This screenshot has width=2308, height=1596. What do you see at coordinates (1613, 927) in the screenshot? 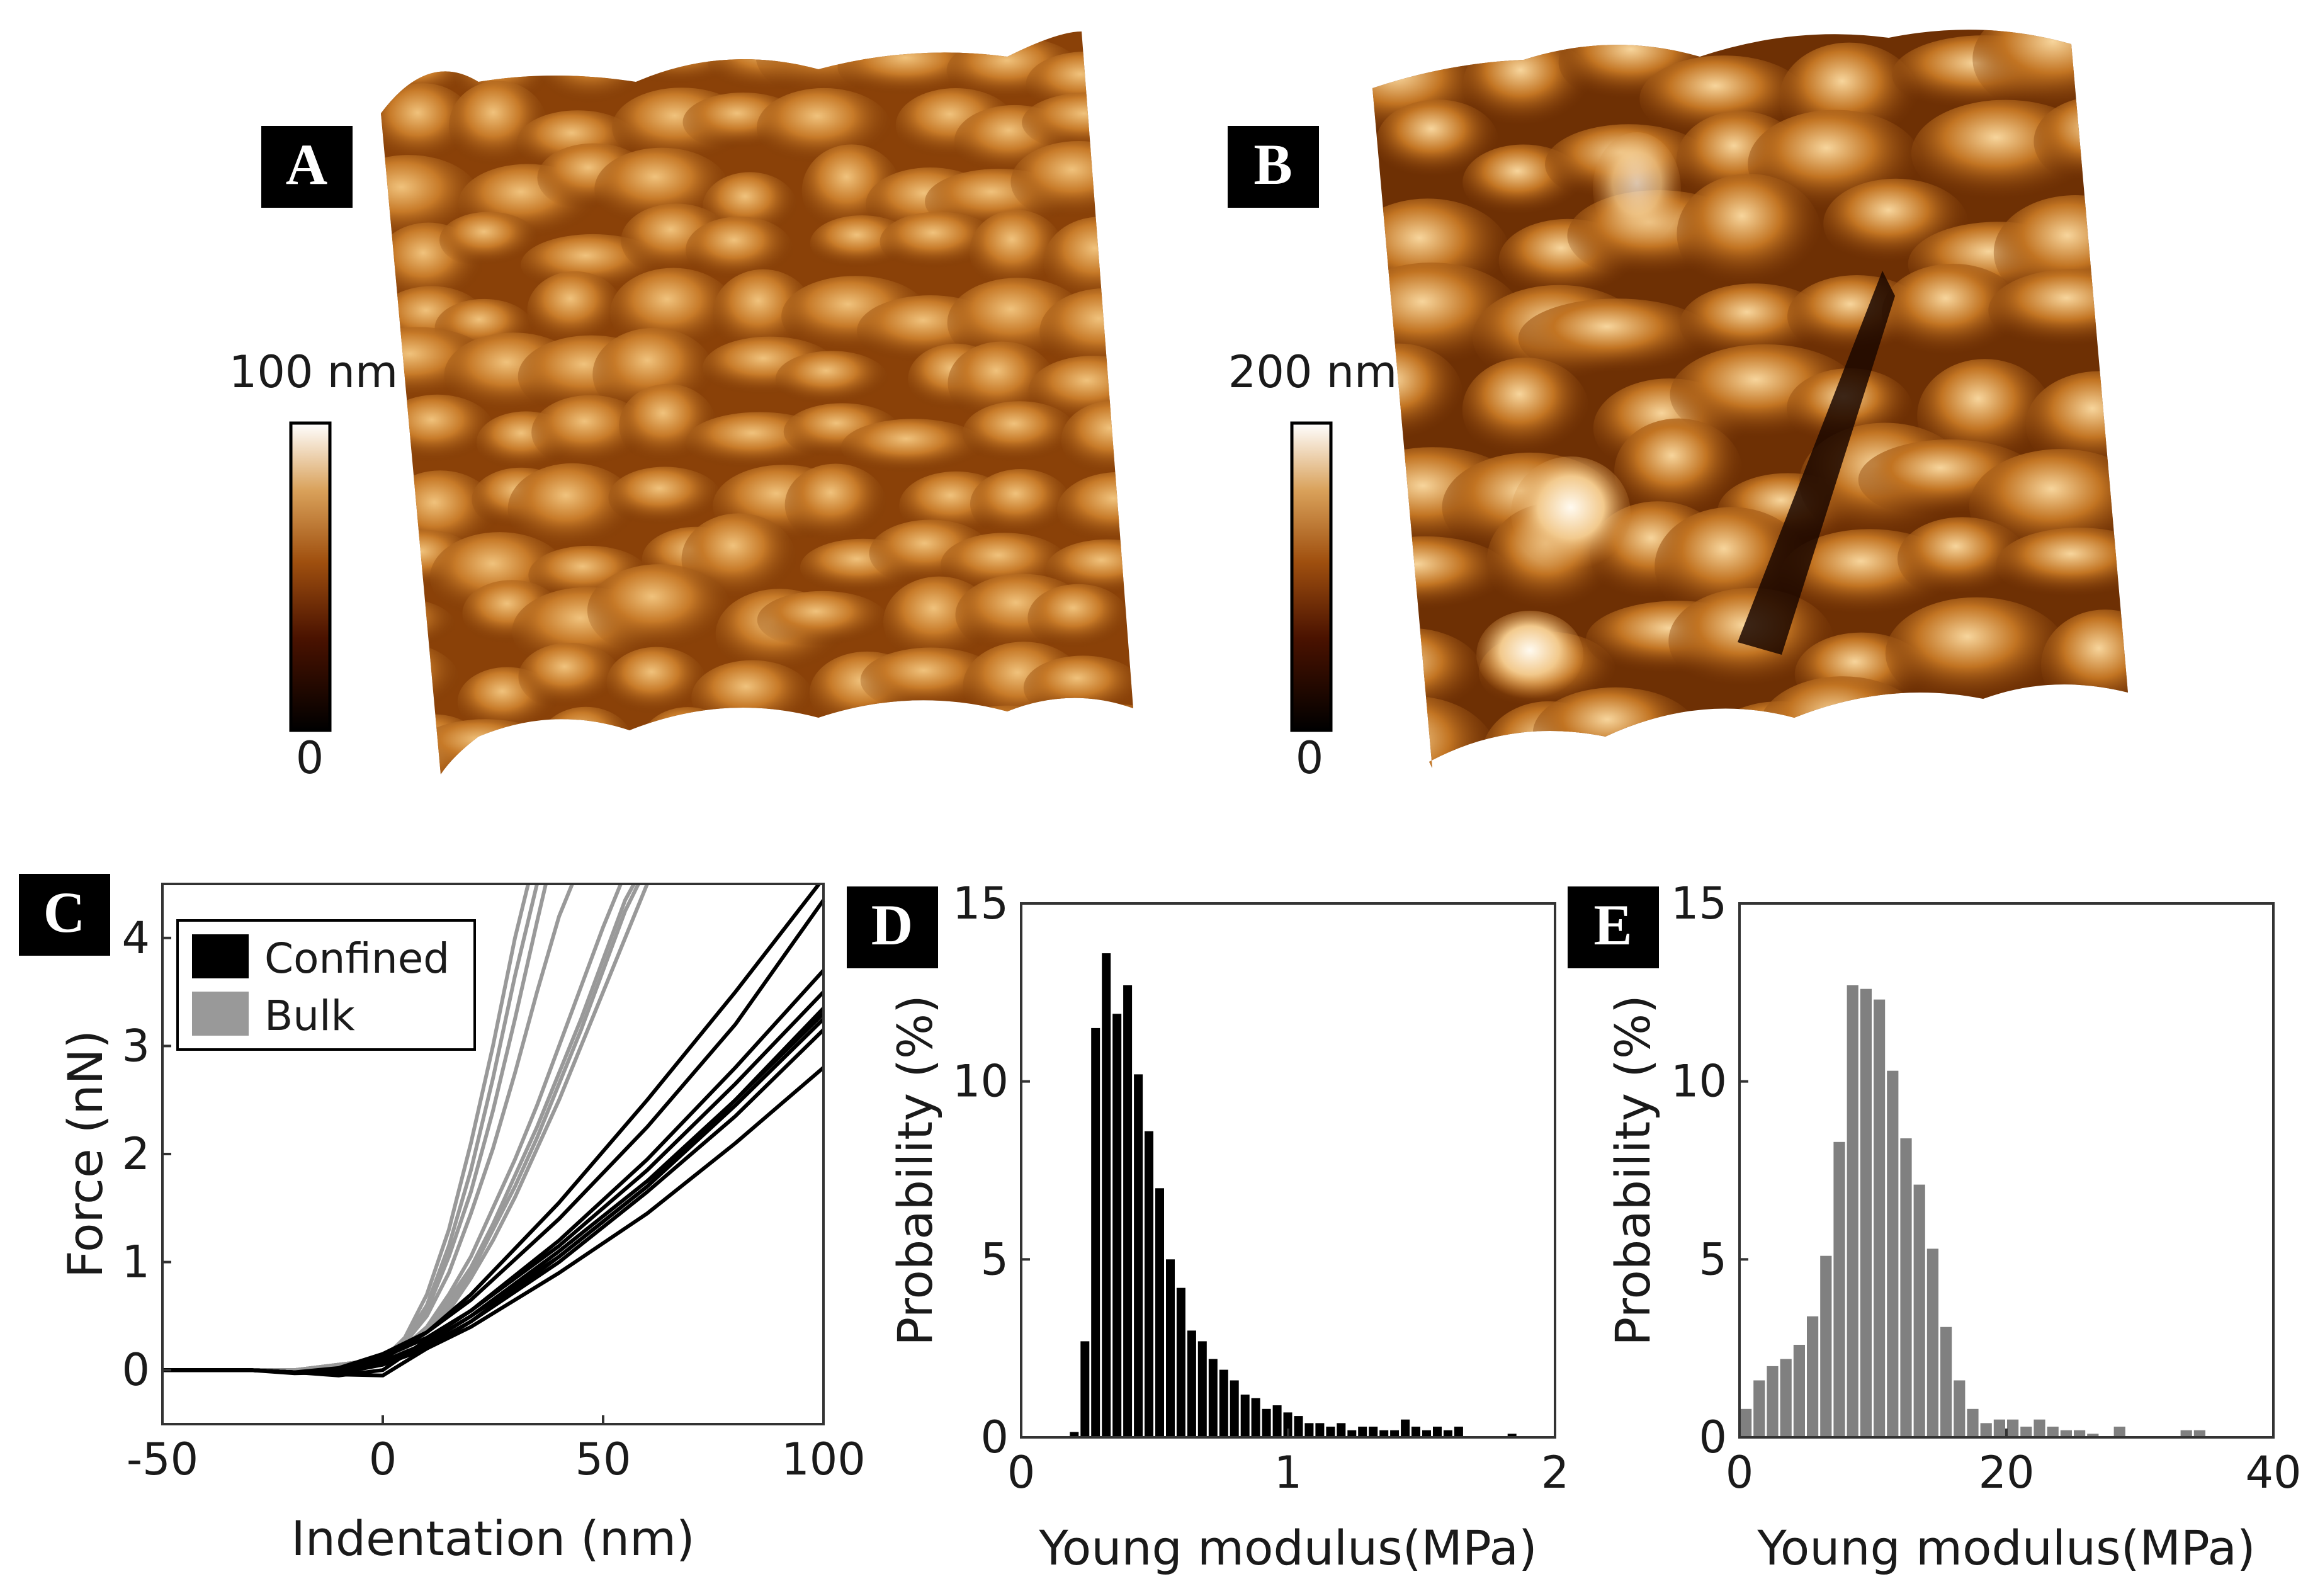
I see `panel-label-e: E` at bounding box center [1613, 927].